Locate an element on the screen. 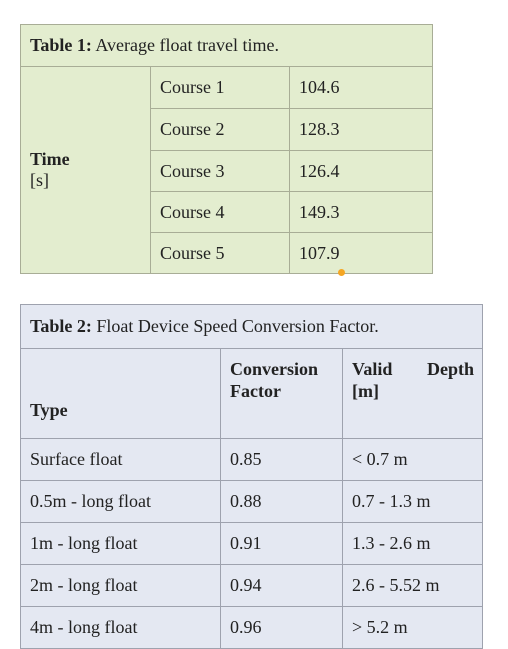 The image size is (508, 649). type-cell: 4m - long float is located at coordinates (120, 627).